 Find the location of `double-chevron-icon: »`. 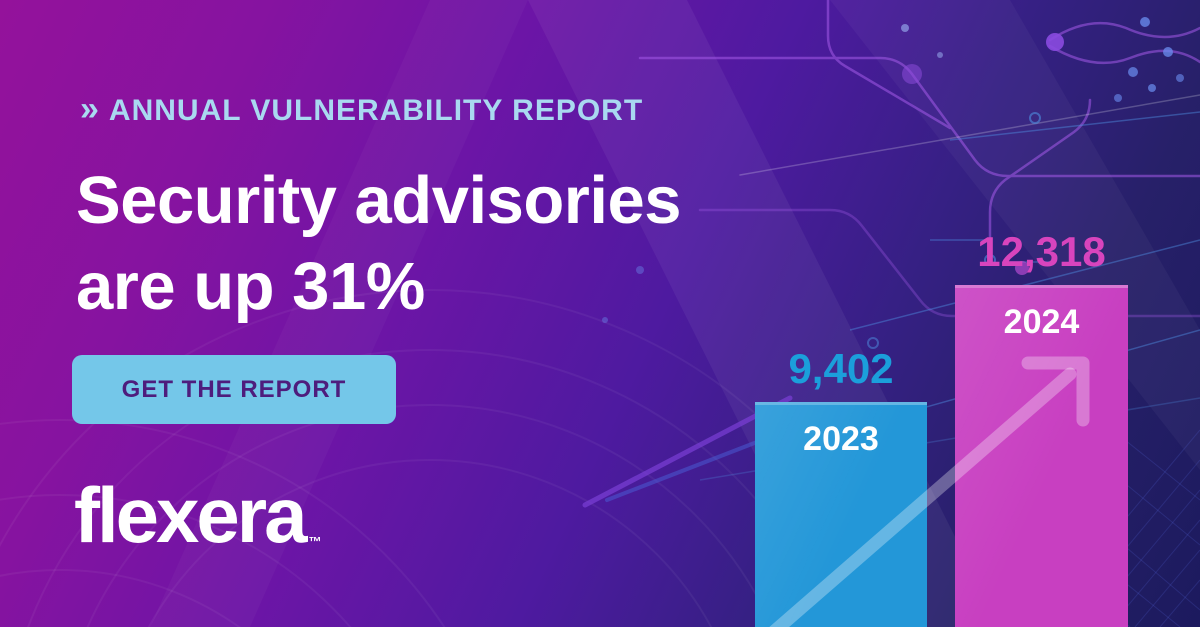

double-chevron-icon: » is located at coordinates (89, 109).